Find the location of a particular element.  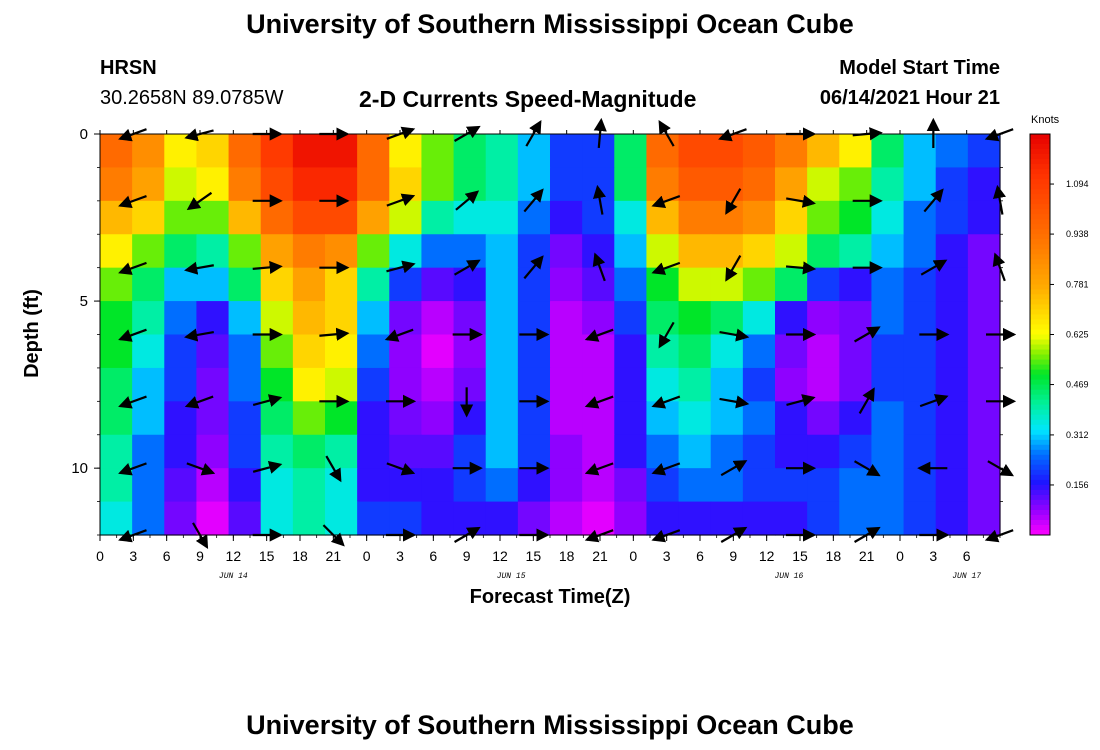

colorbar-tick-label: 0.312 is located at coordinates (1077, 435).